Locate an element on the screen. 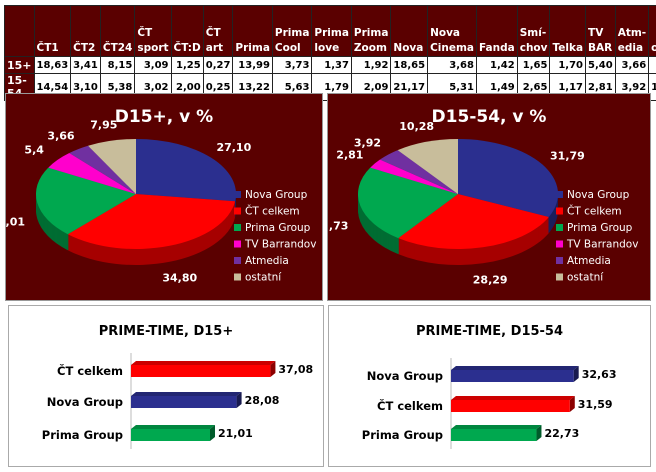 Image resolution: width=656 pixels, height=472 pixels. column-header: Fanda is located at coordinates (496, 31).